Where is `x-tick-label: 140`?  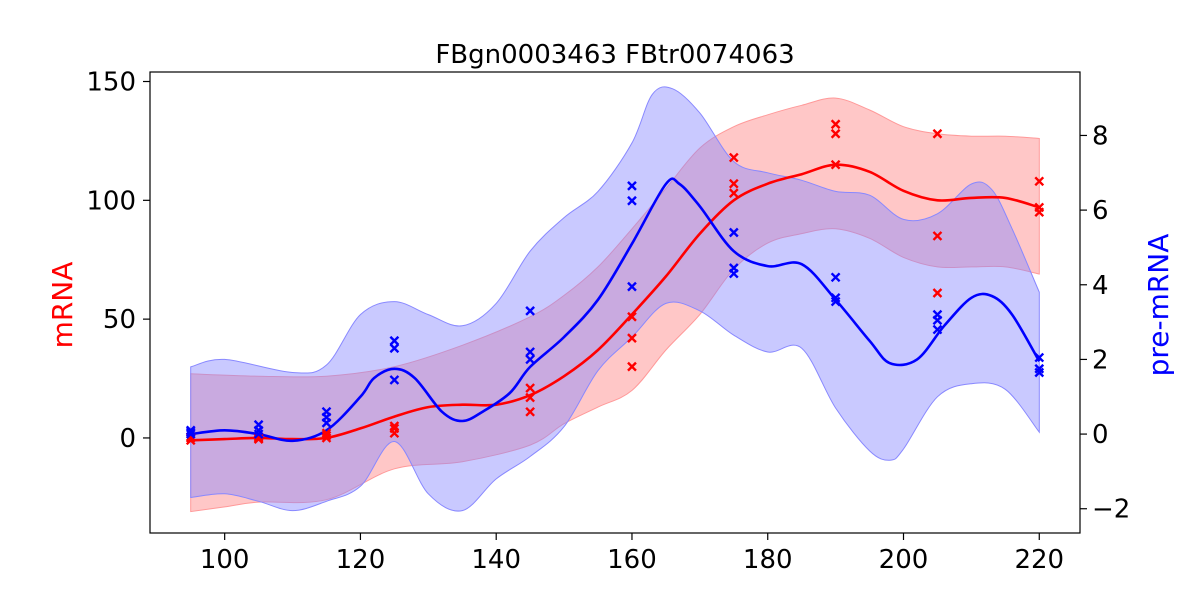 x-tick-label: 140 is located at coordinates (496, 560).